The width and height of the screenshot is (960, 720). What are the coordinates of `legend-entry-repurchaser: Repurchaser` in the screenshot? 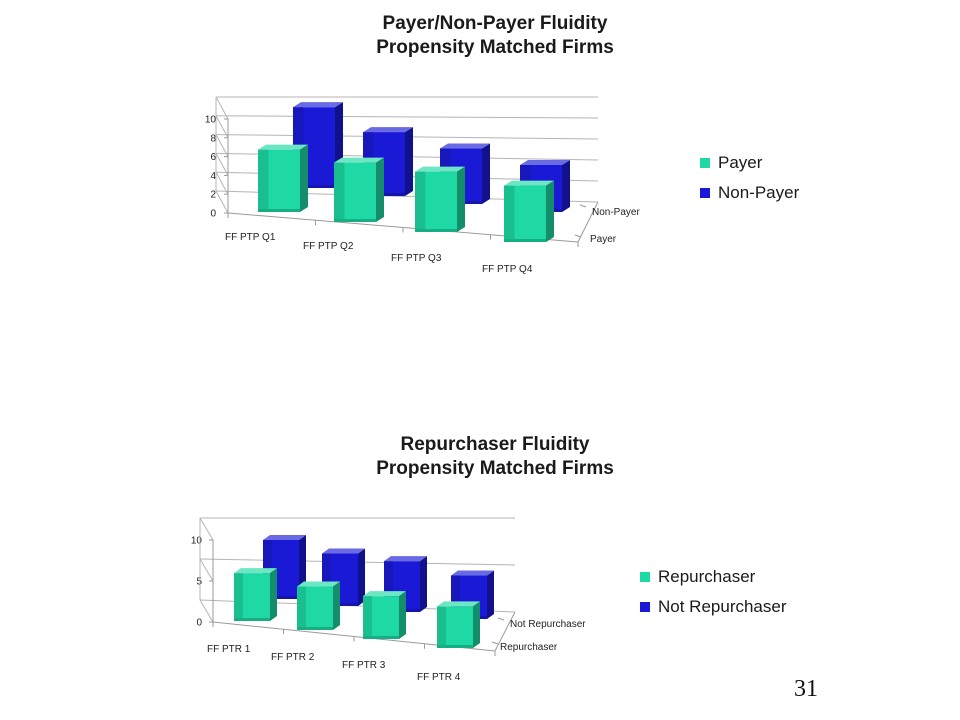 It's located at (713, 577).